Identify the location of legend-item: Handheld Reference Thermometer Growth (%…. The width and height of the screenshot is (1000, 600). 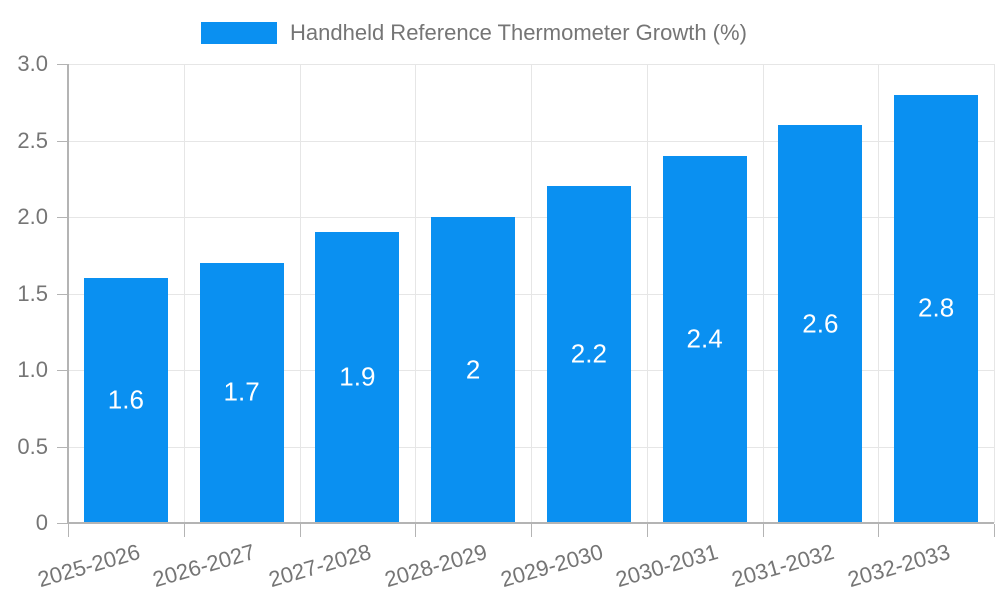
(474, 33).